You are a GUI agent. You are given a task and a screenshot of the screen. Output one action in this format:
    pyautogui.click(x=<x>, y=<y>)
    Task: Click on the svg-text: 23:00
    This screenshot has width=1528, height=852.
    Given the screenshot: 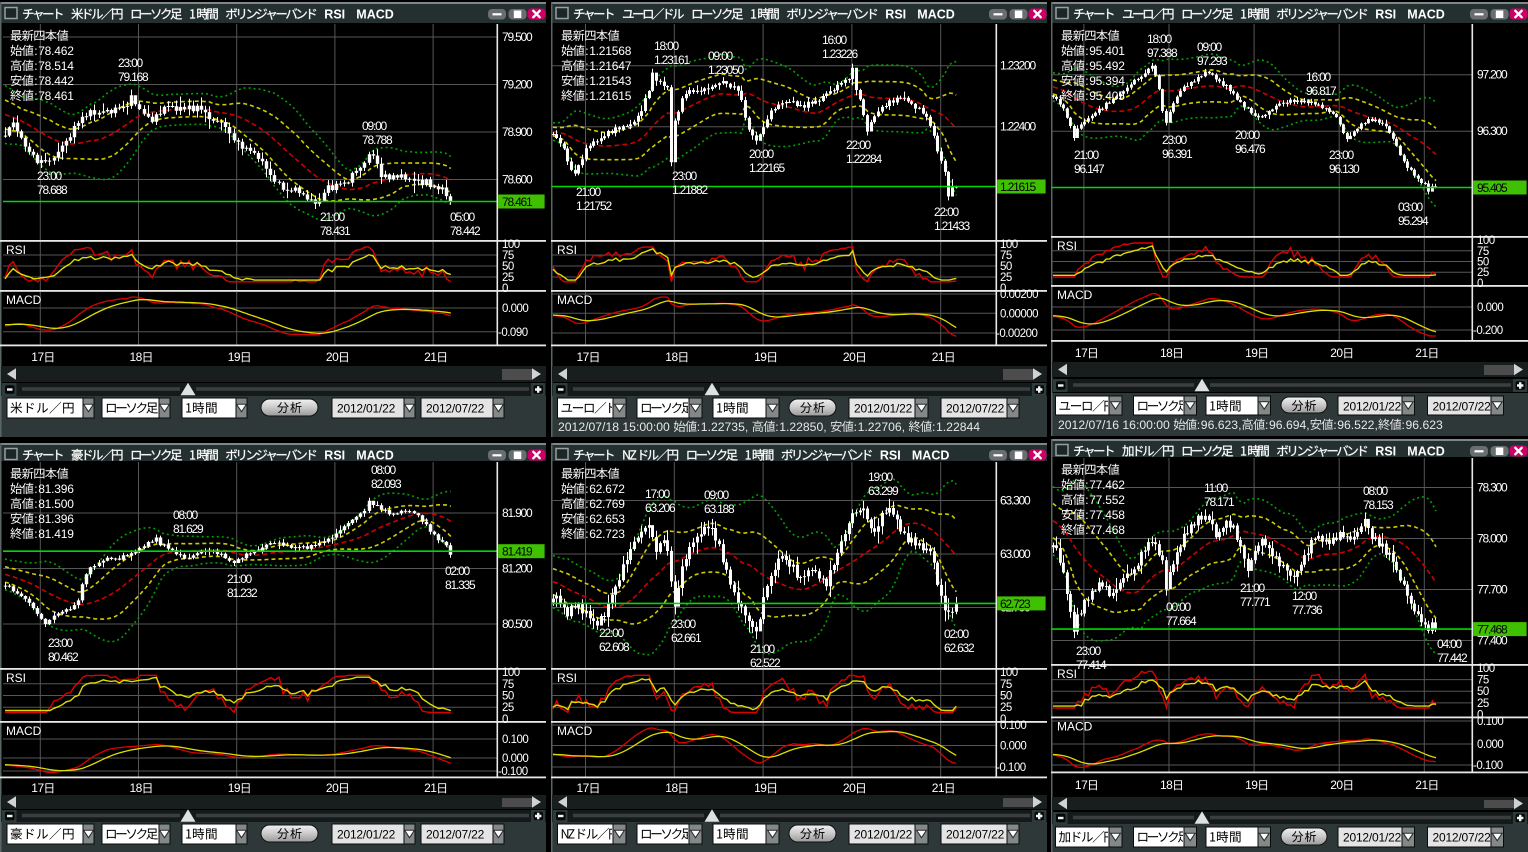 What is the action you would take?
    pyautogui.click(x=61, y=643)
    